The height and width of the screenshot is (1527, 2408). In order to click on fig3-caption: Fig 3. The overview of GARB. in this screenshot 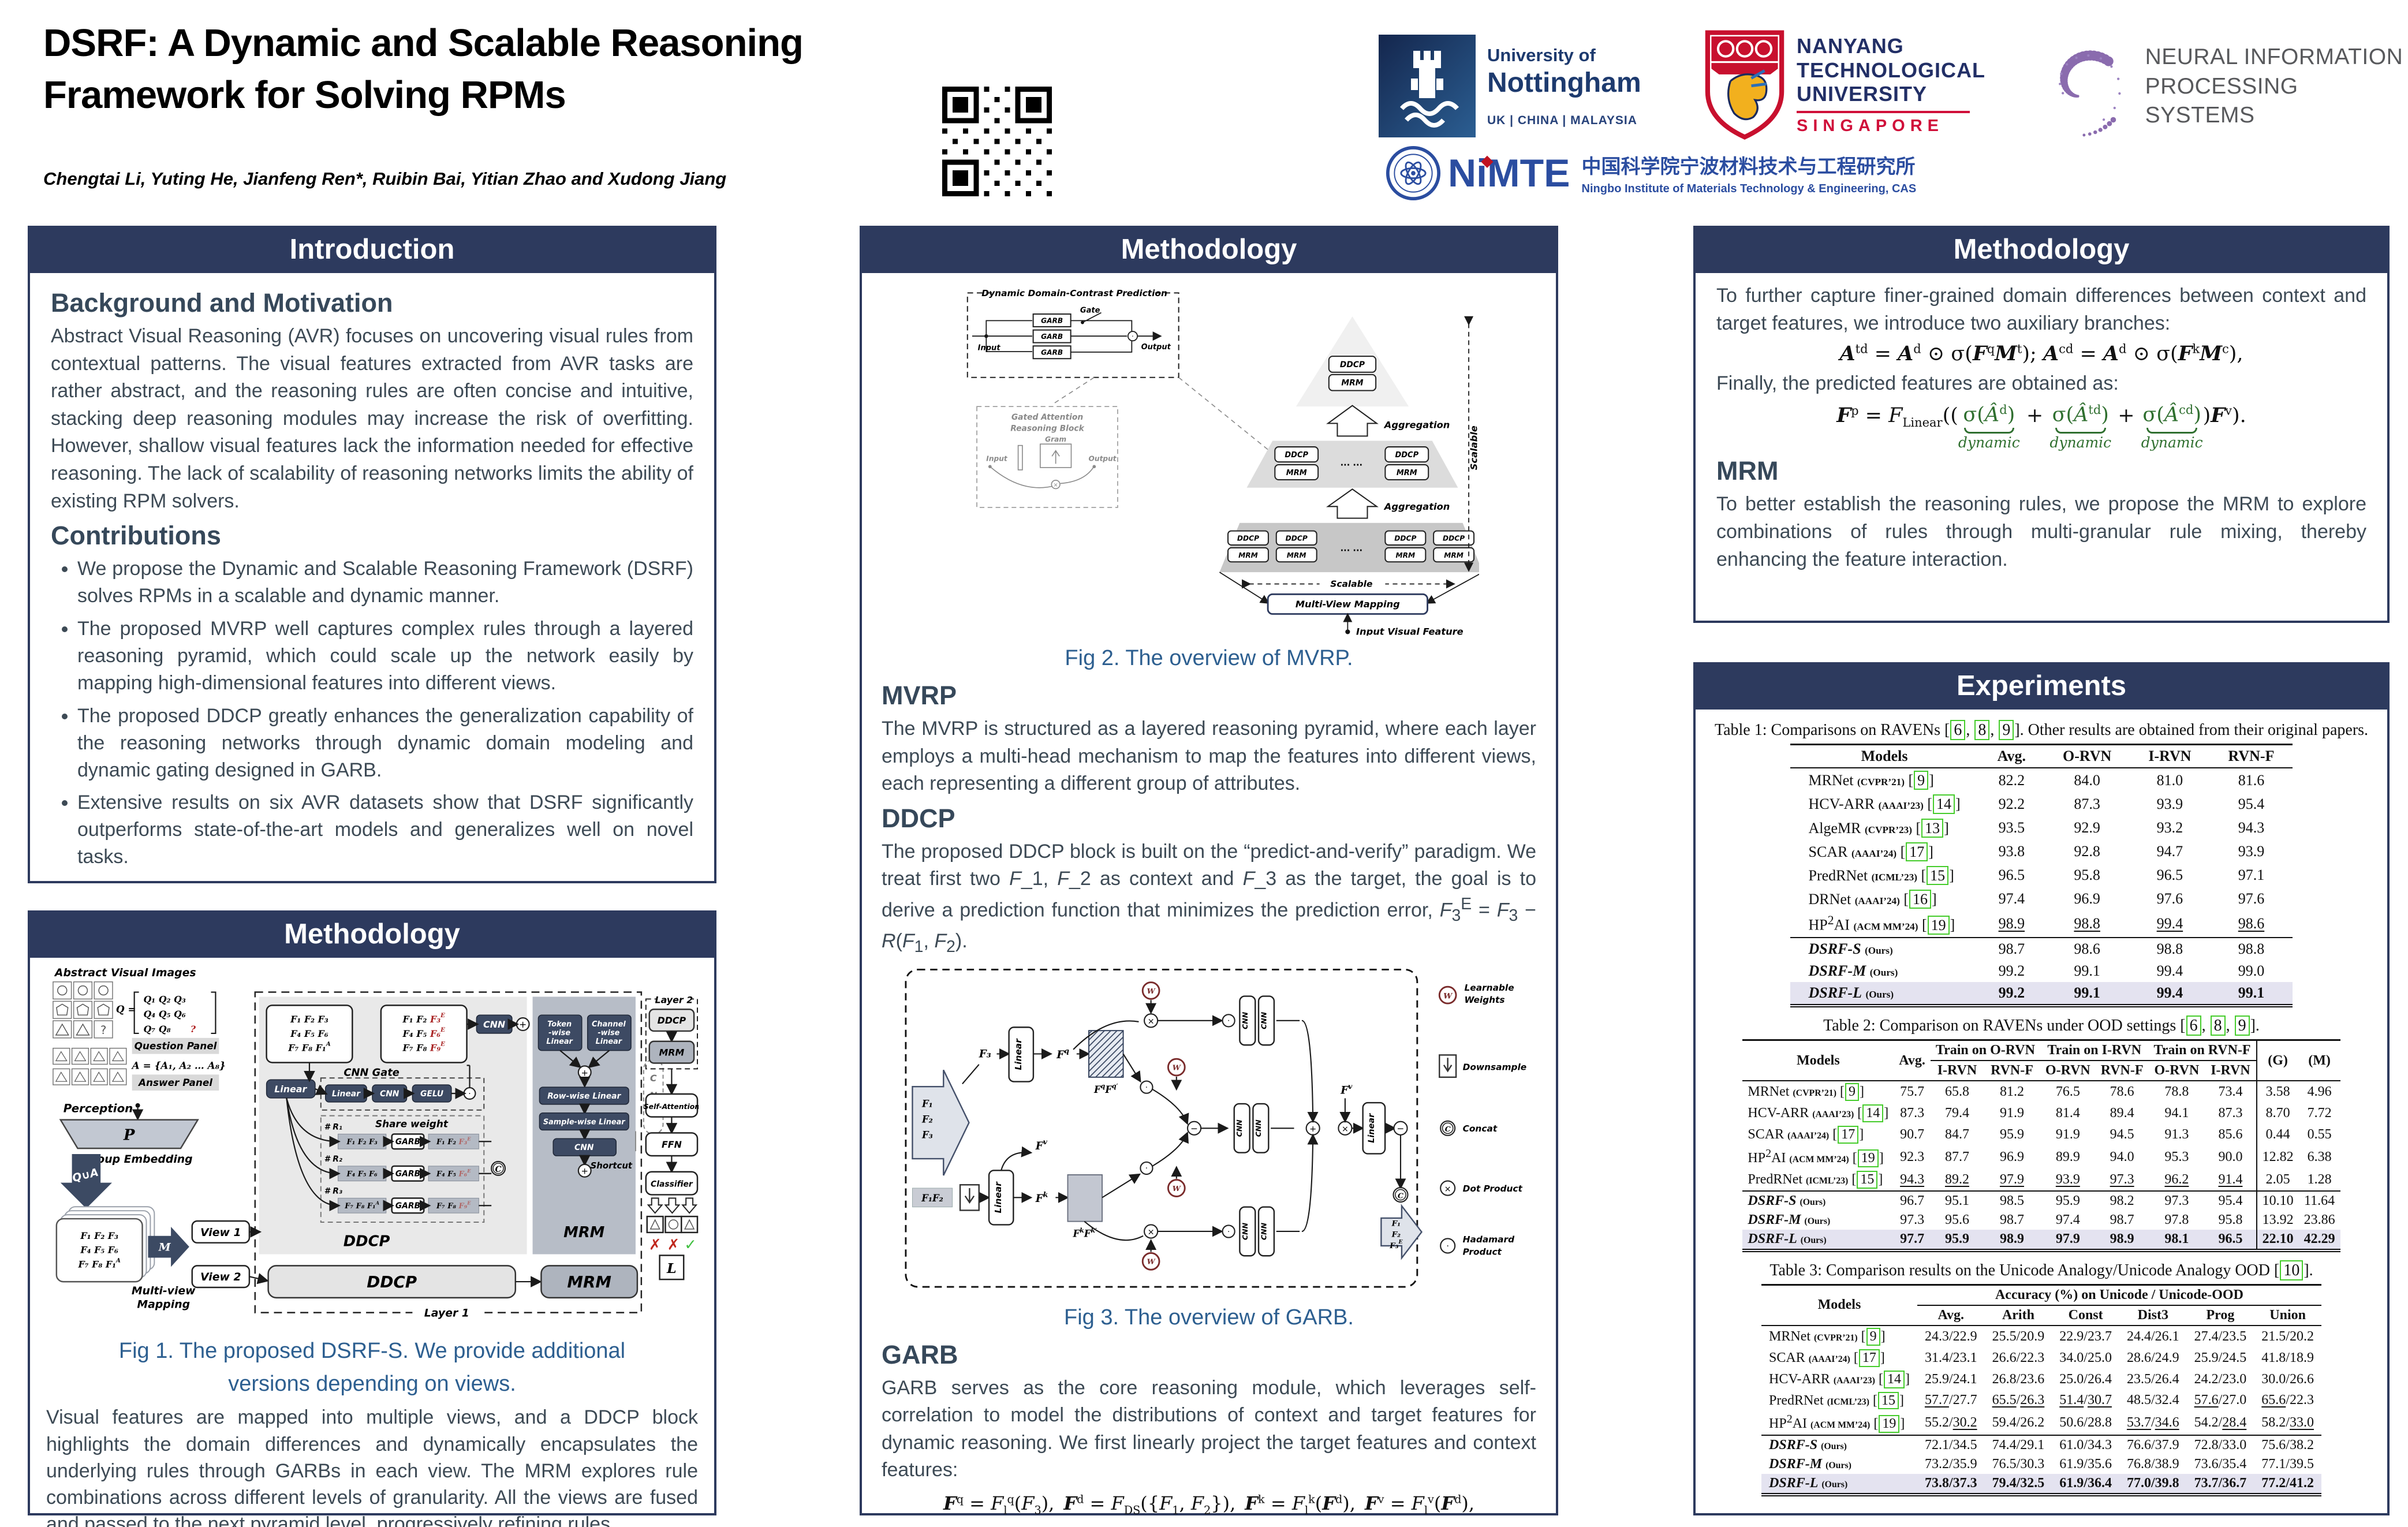, I will do `click(1209, 1317)`.